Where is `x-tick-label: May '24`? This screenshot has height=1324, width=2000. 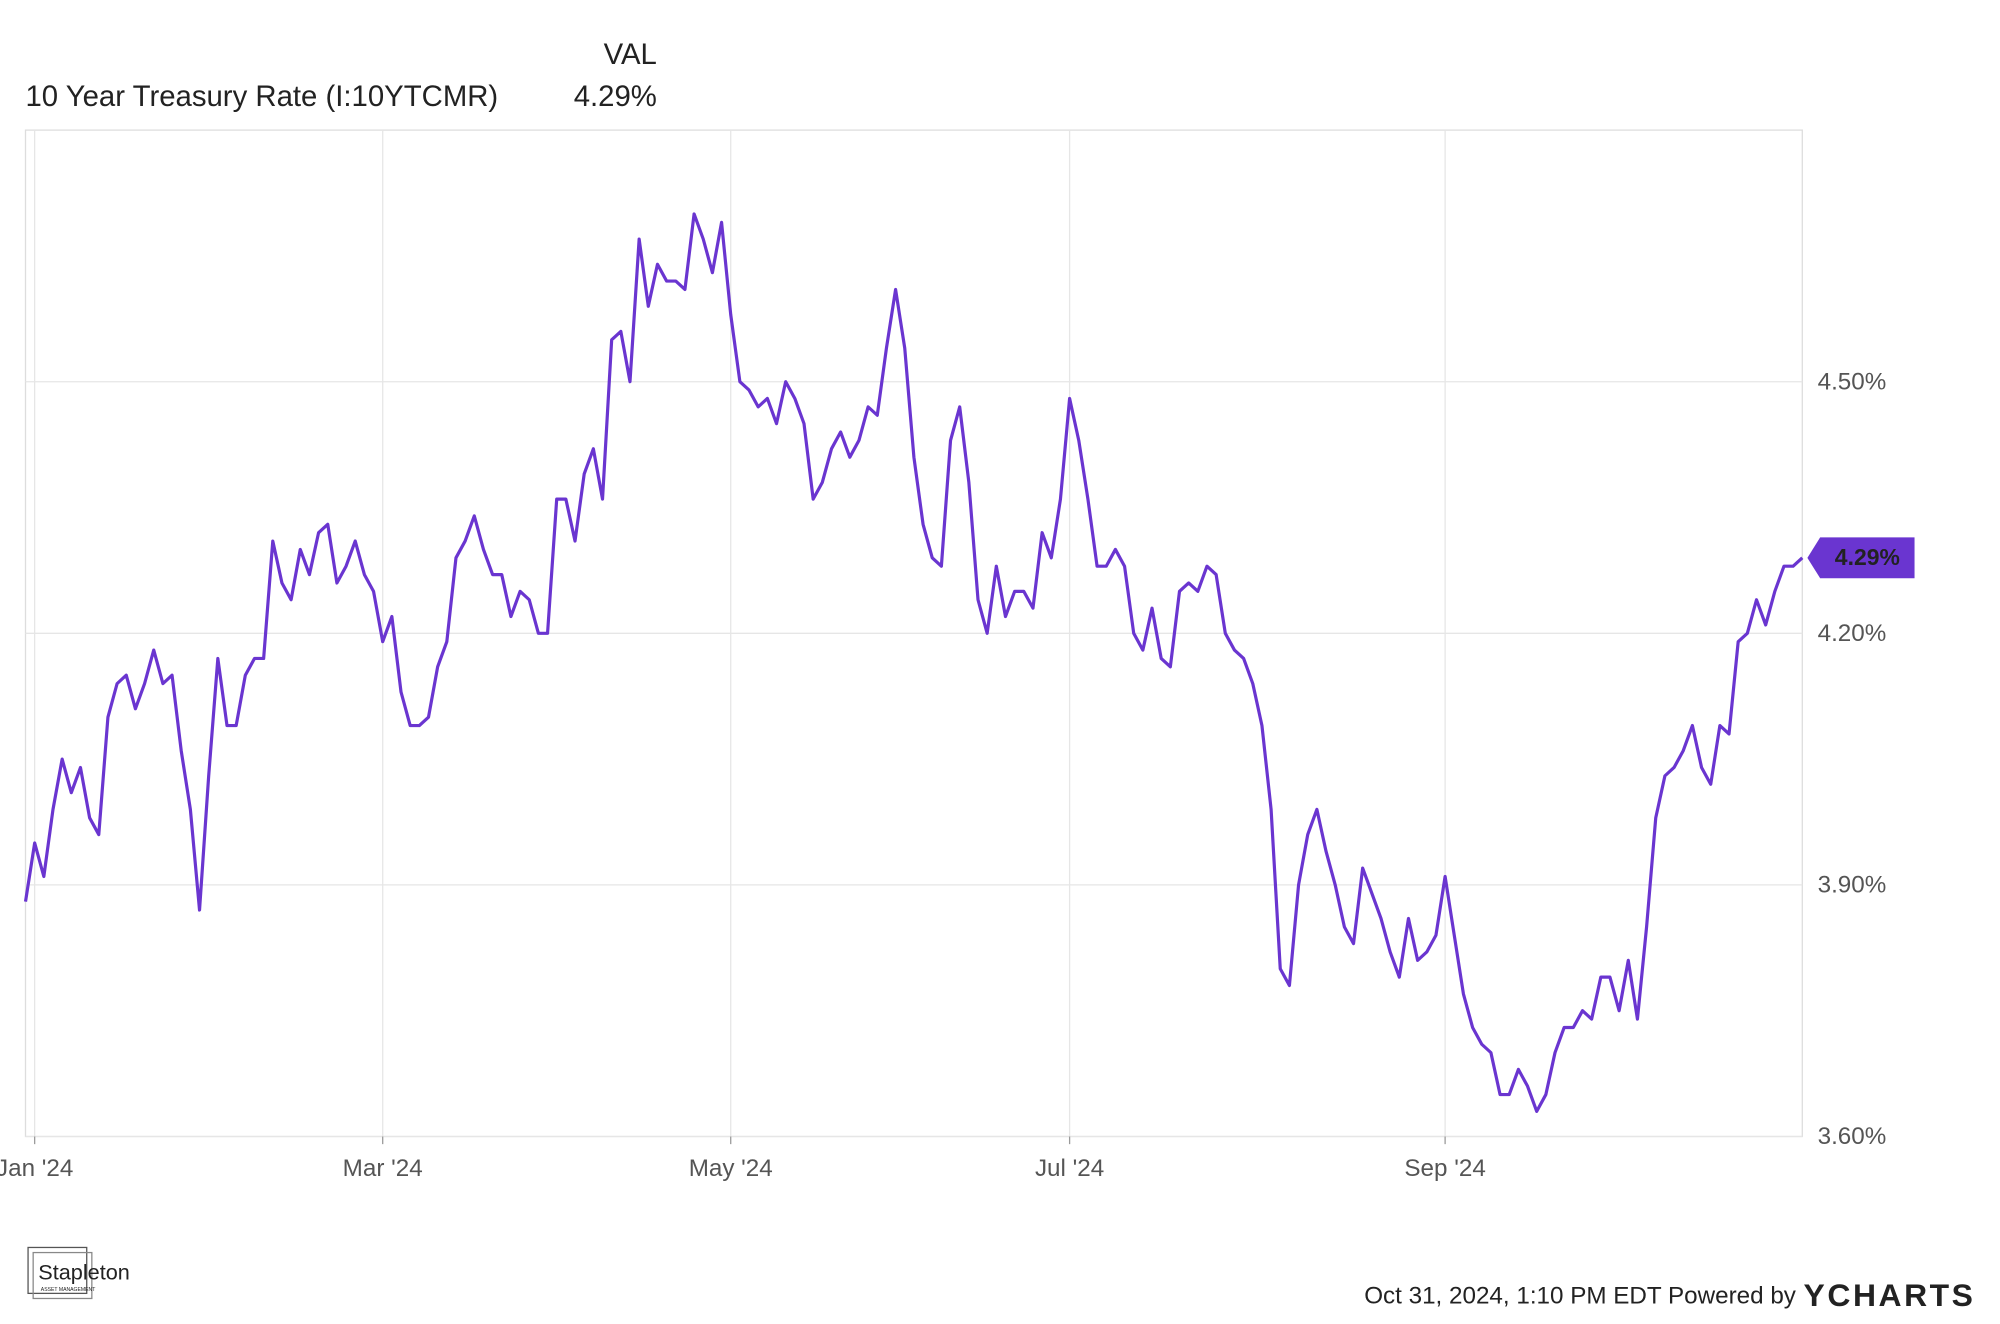
x-tick-label: May '24 is located at coordinates (731, 1168).